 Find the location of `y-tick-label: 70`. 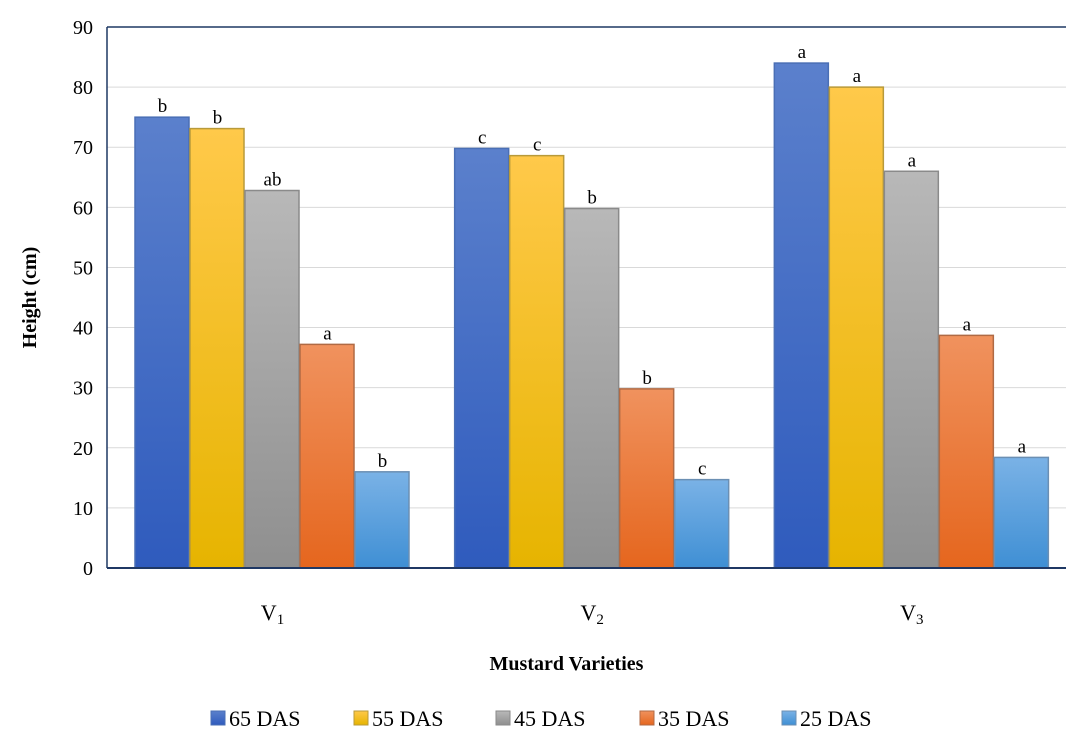

y-tick-label: 70 is located at coordinates (83, 148).